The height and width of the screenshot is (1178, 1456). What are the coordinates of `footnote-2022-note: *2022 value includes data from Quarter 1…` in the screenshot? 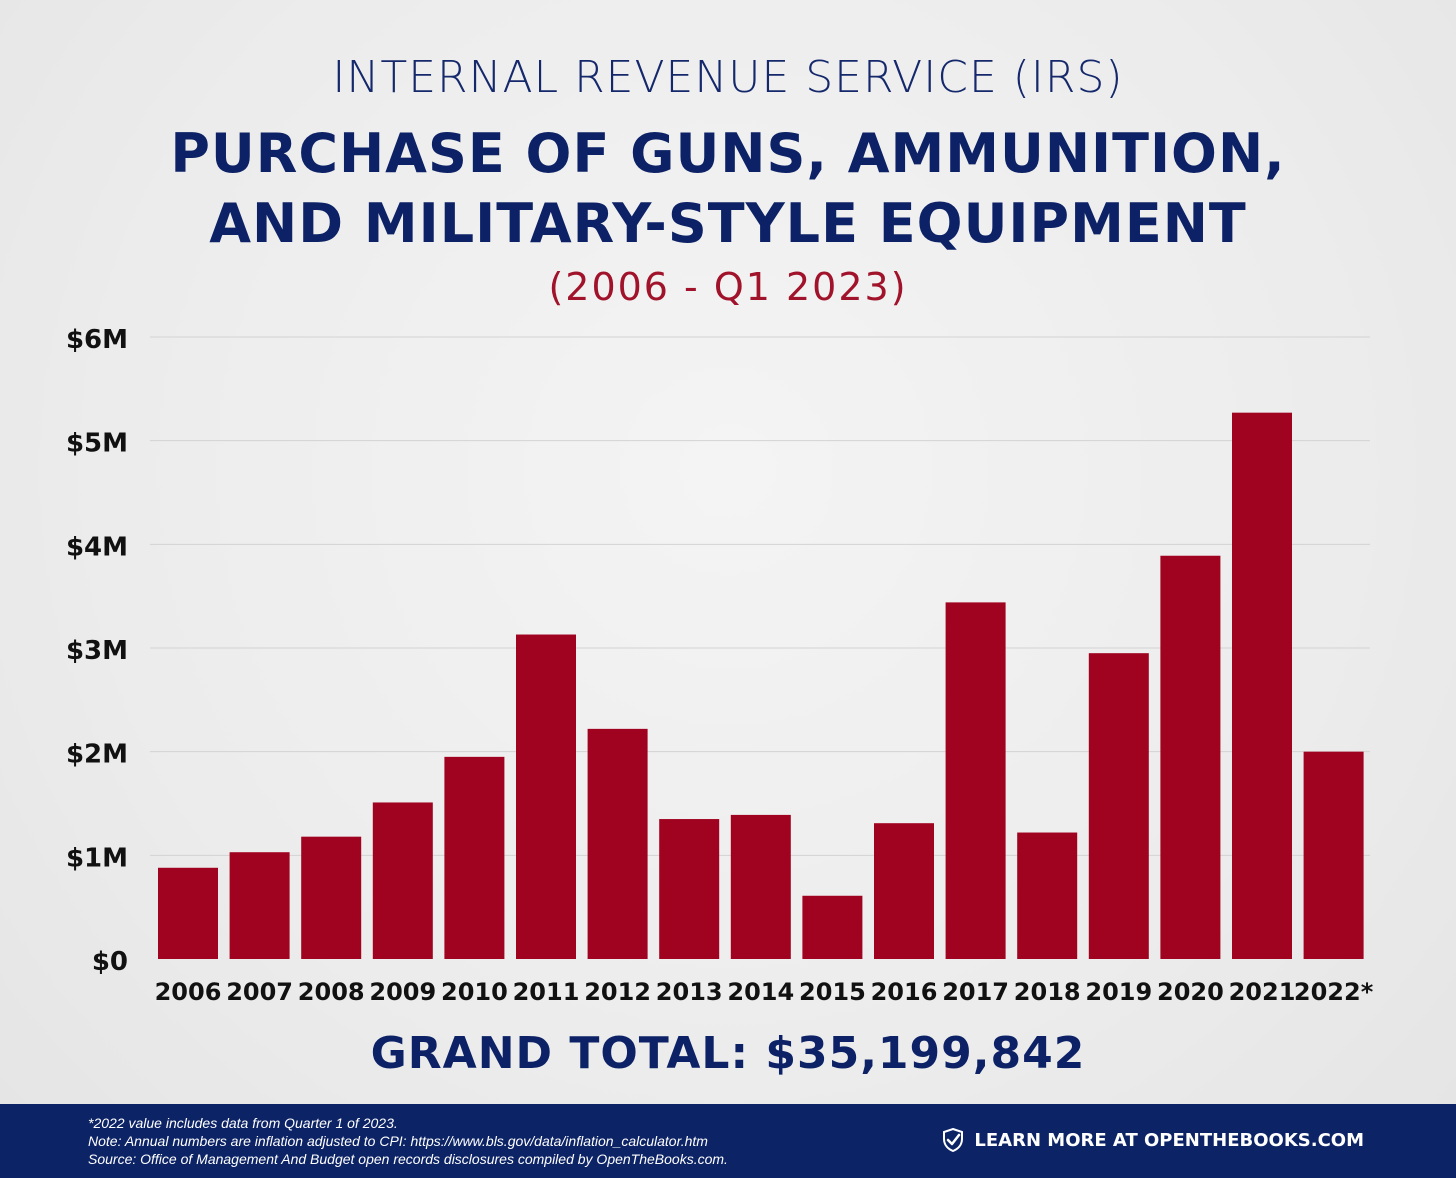 It's located at (243, 1123).